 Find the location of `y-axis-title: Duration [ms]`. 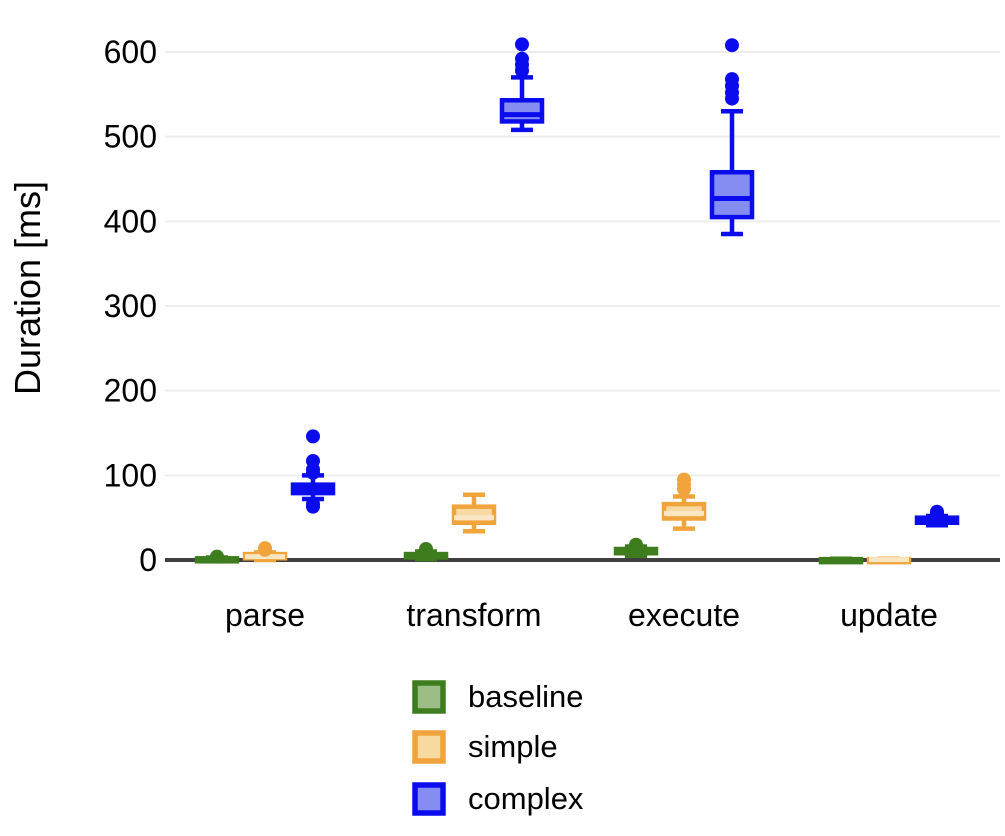

y-axis-title: Duration [ms] is located at coordinates (27, 288).